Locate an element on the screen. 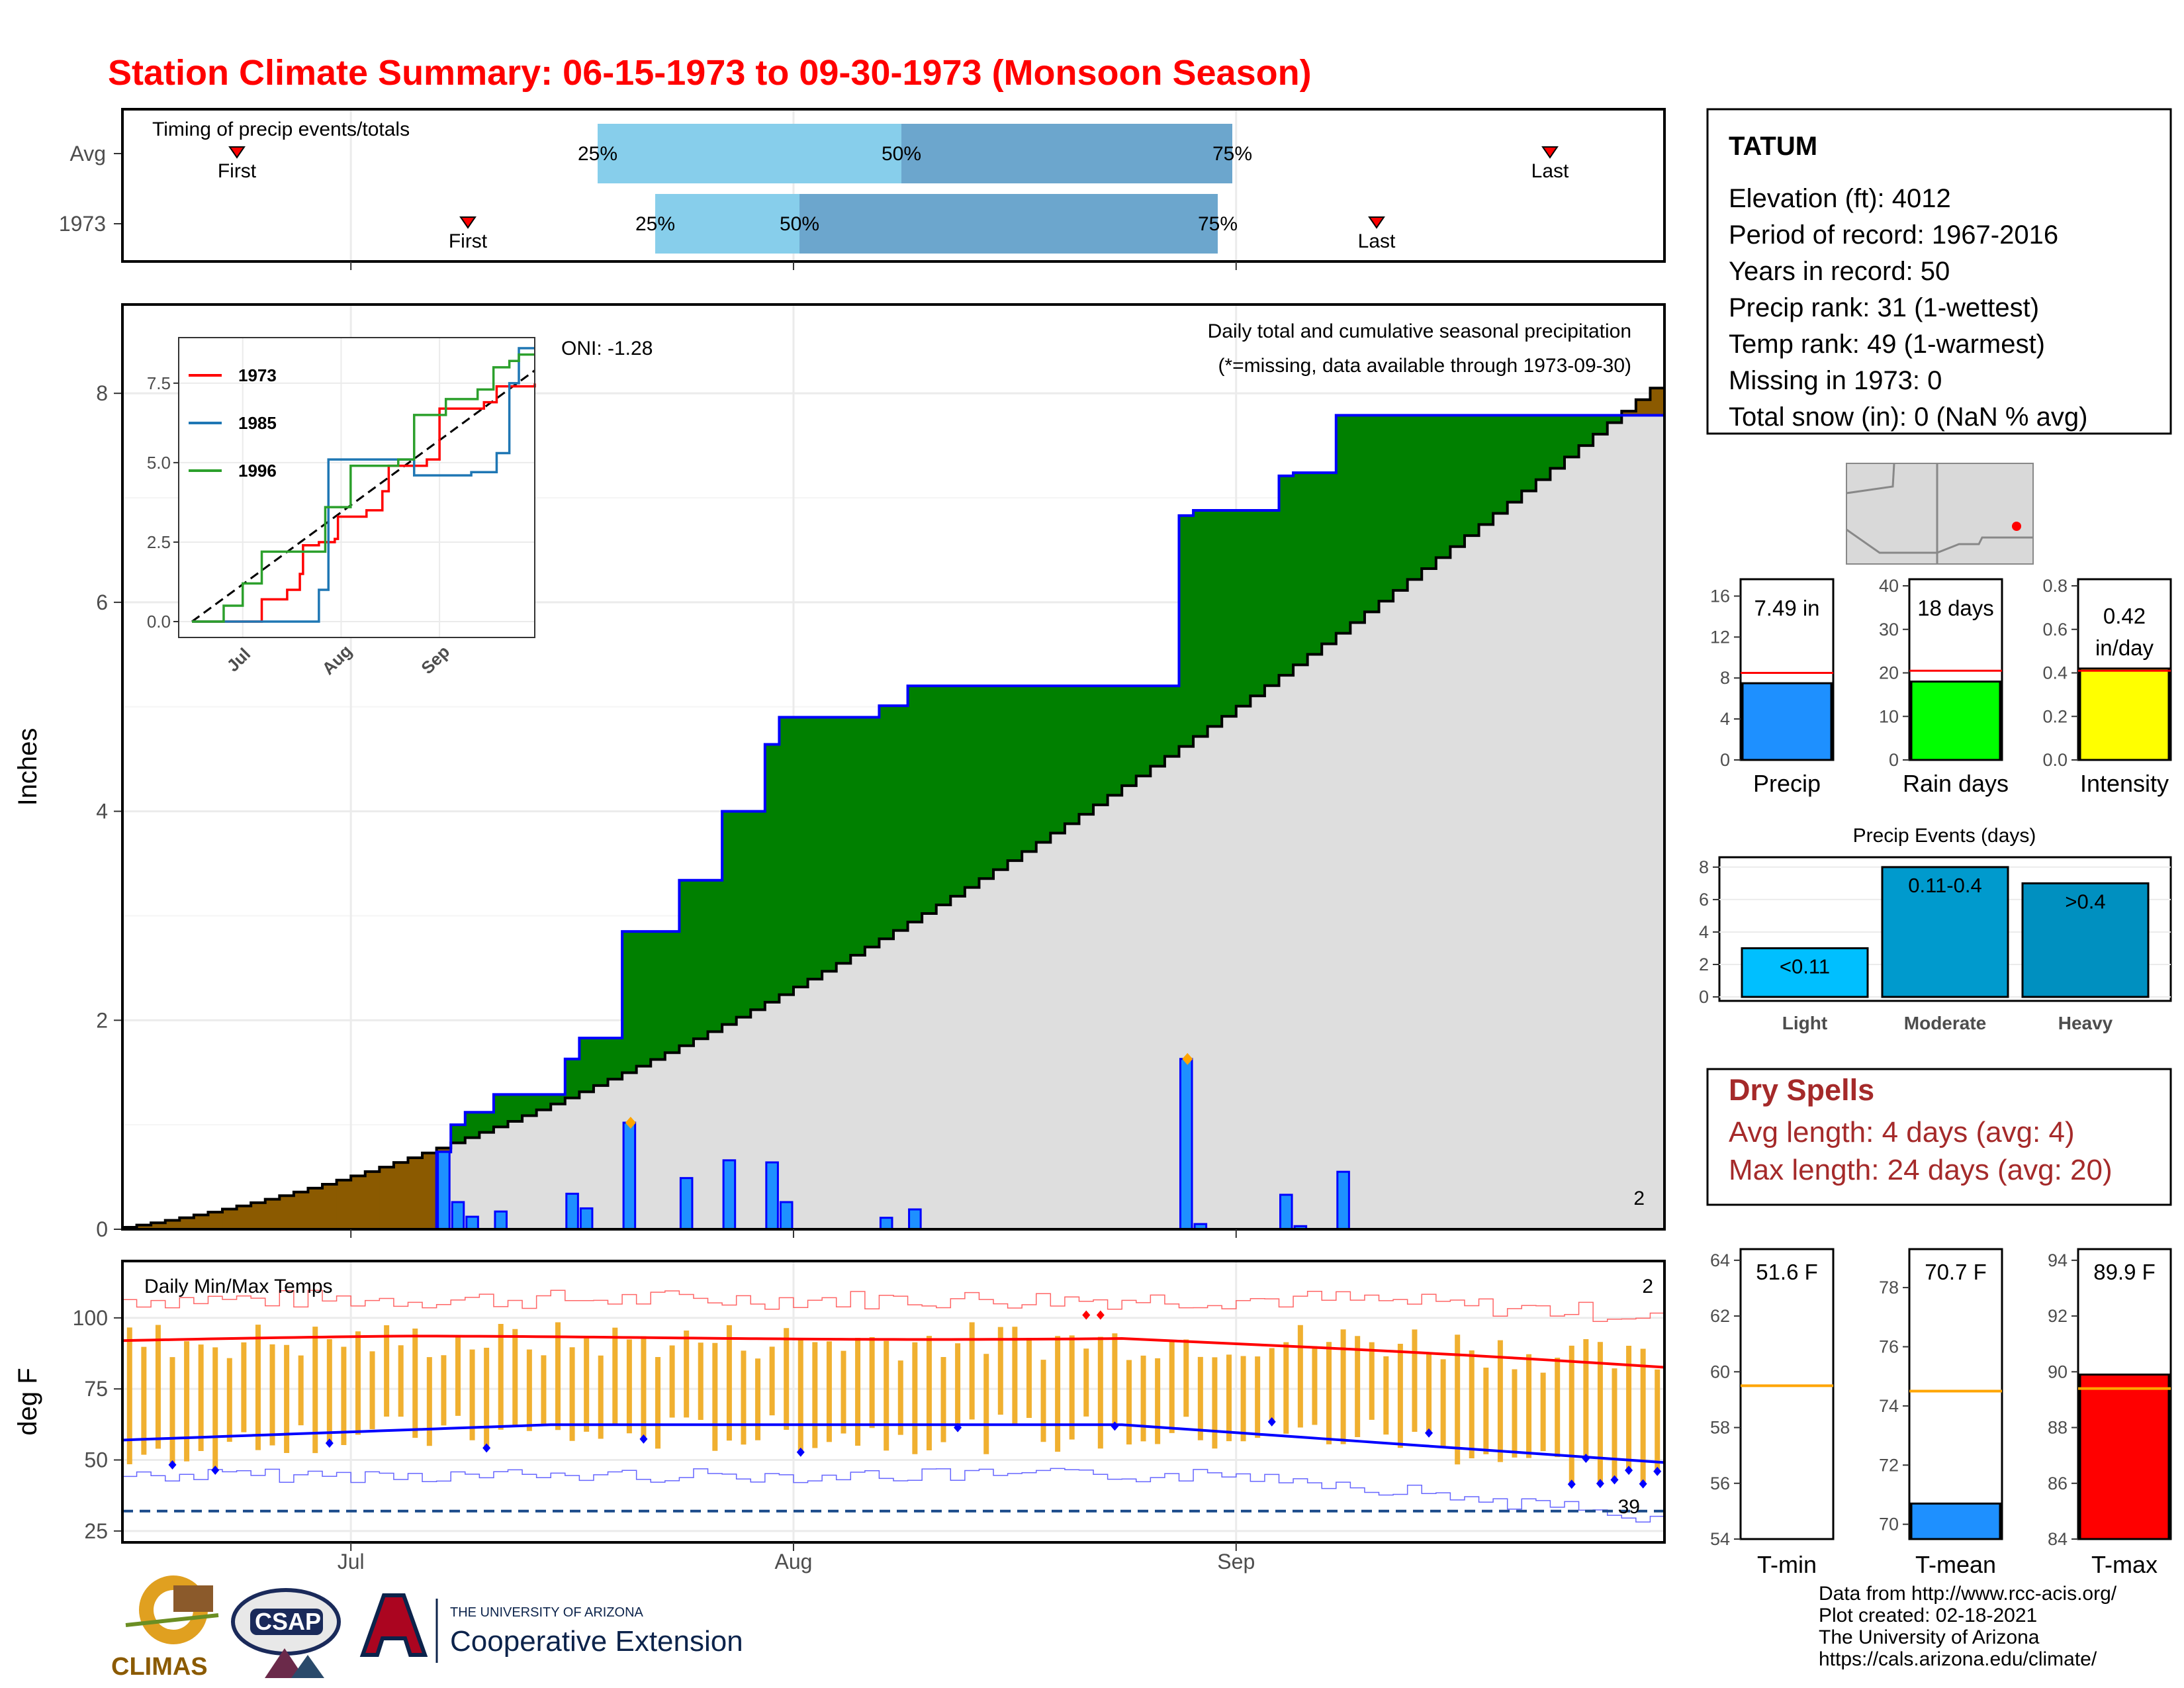 This screenshot has width=2184, height=1688. temp-summary-y-tick-label: 92 is located at coordinates (2058, 1316).